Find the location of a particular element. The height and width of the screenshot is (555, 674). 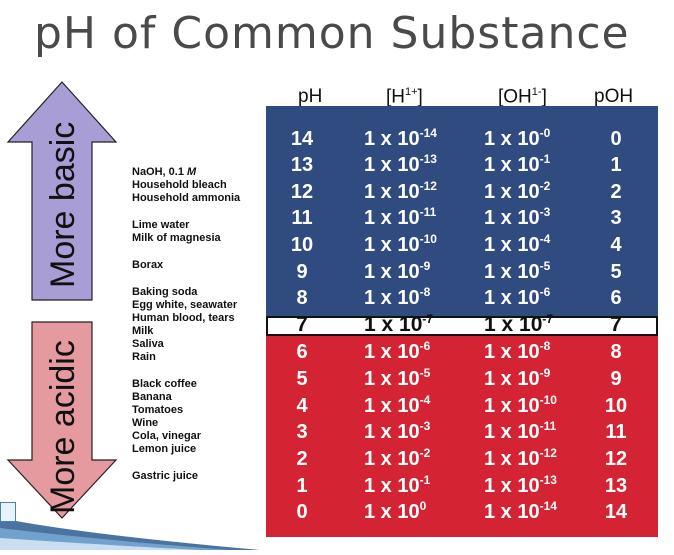

h-concentration-value: 1 x 10⁻⁶ is located at coordinates (397, 351).